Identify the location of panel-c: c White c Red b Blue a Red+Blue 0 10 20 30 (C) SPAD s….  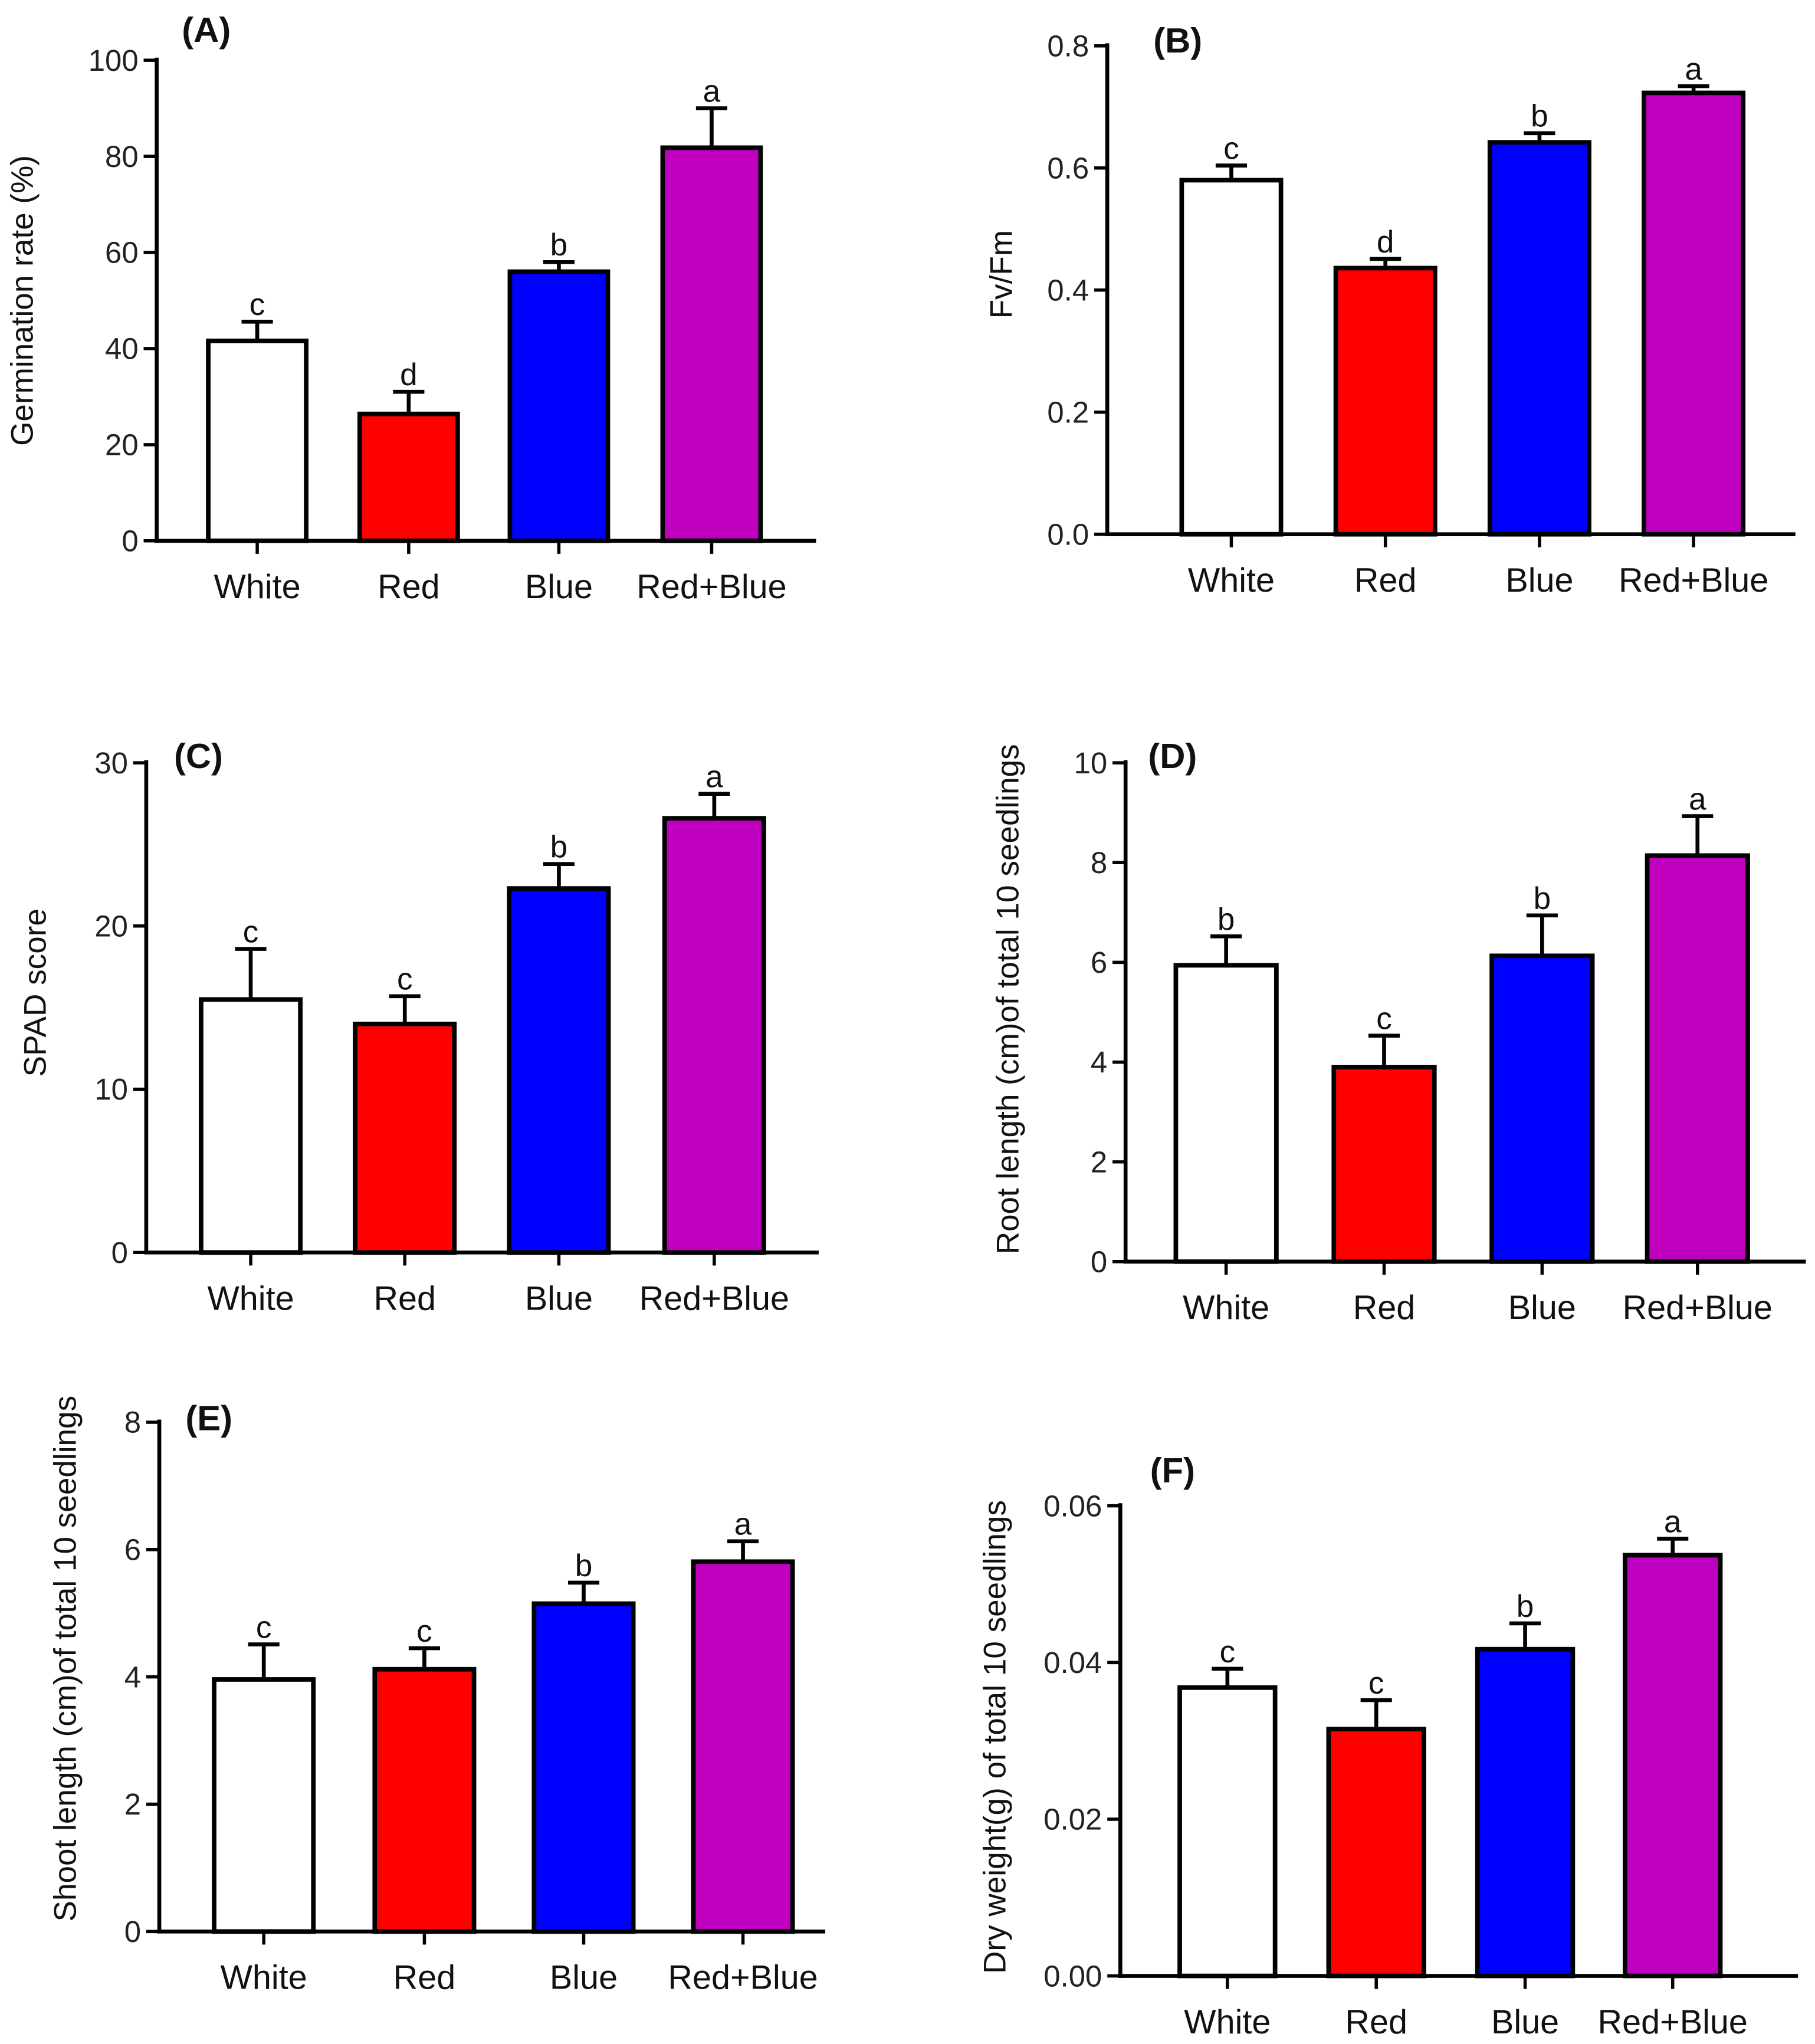
(419, 1027).